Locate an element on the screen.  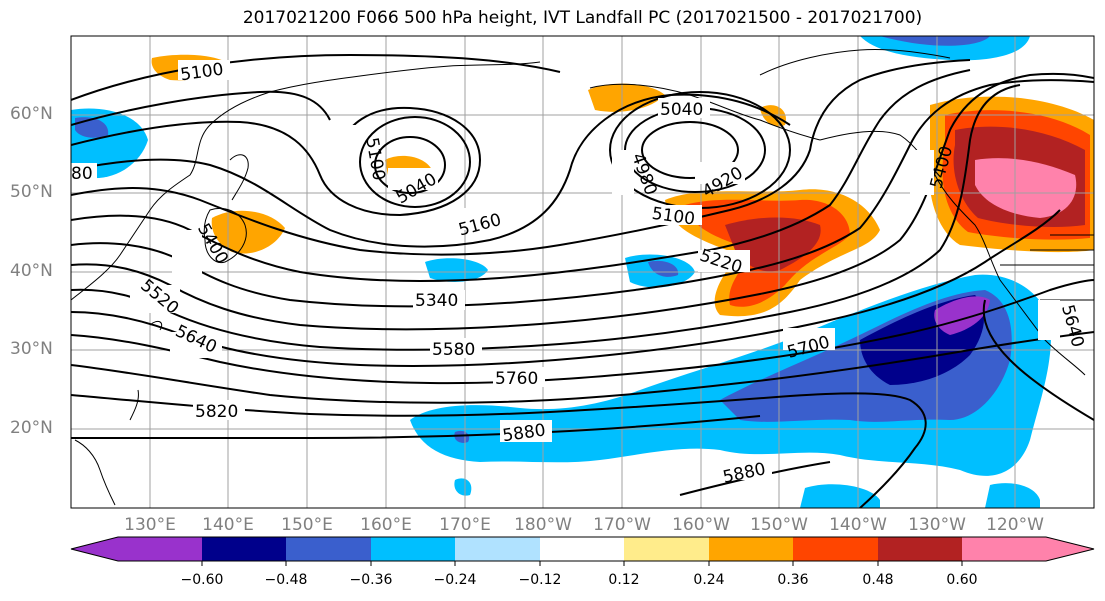
lon-label: 150°W is located at coordinates (779, 525).